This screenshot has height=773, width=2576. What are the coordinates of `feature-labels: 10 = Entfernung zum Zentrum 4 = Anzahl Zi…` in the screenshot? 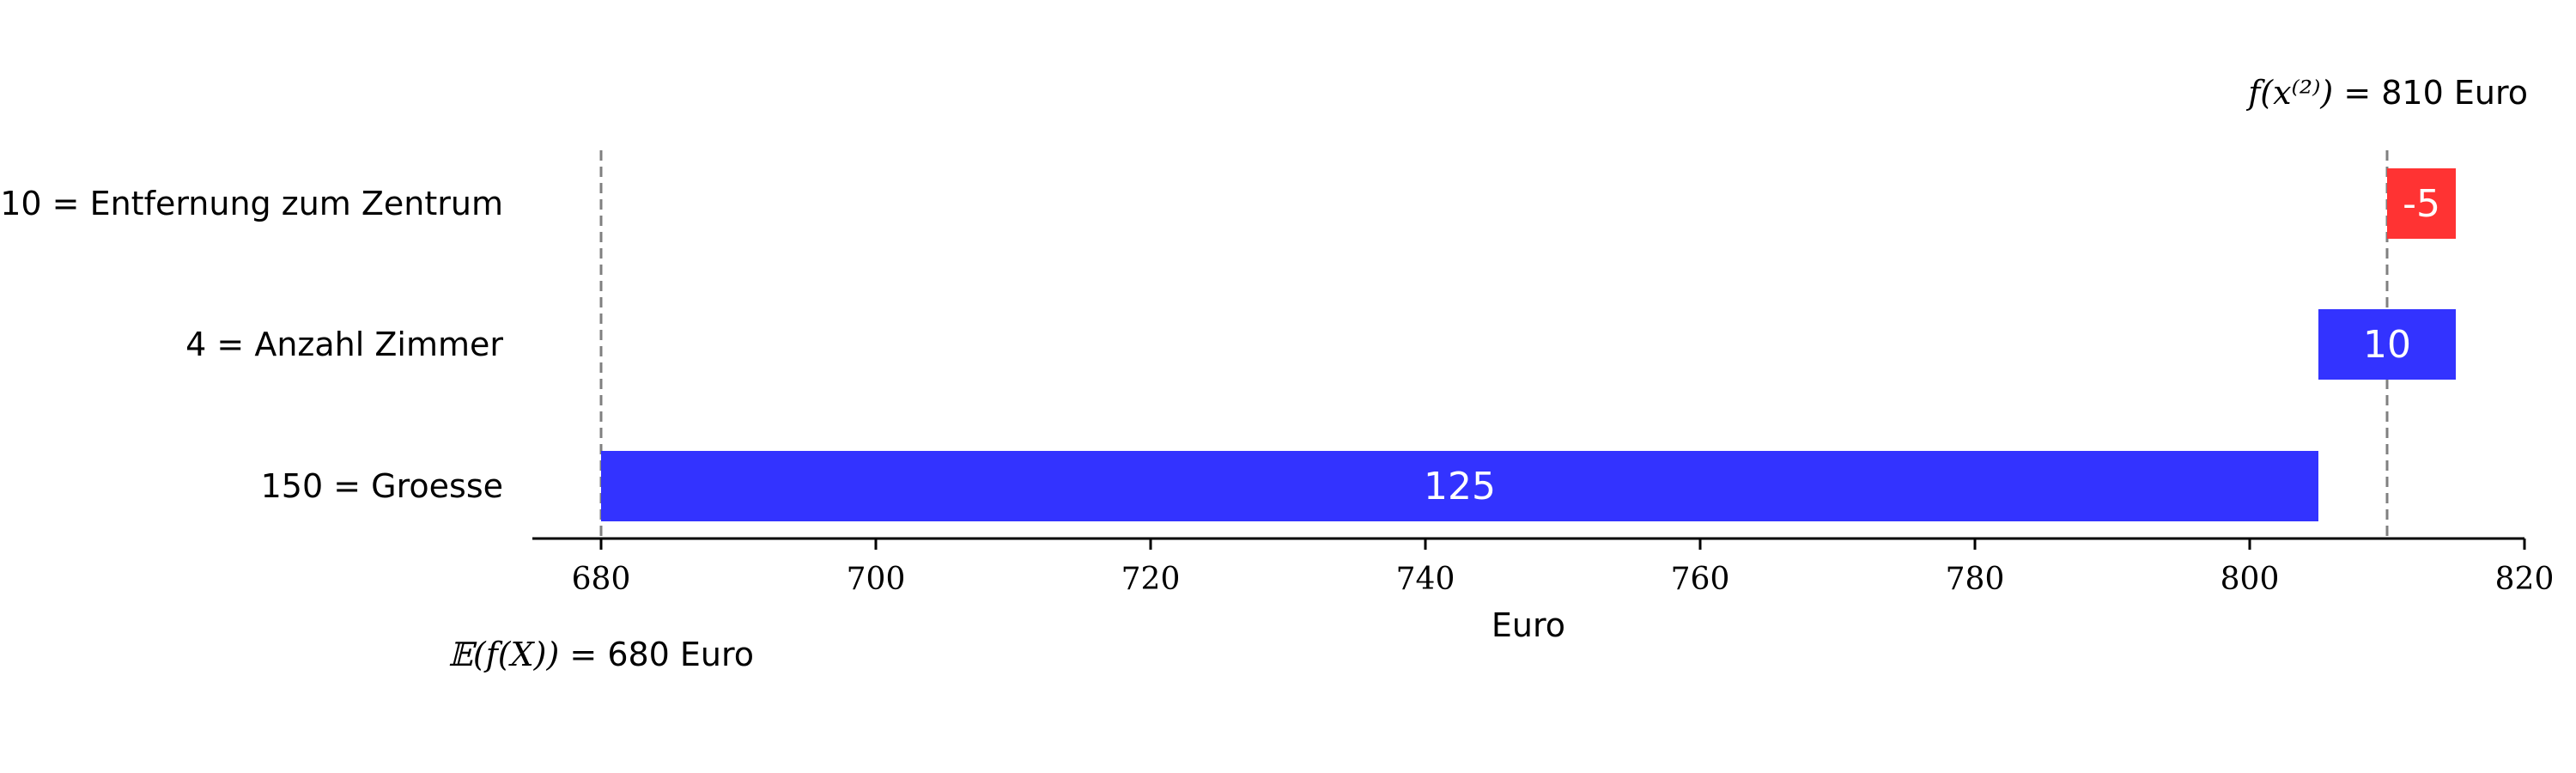 It's located at (251, 345).